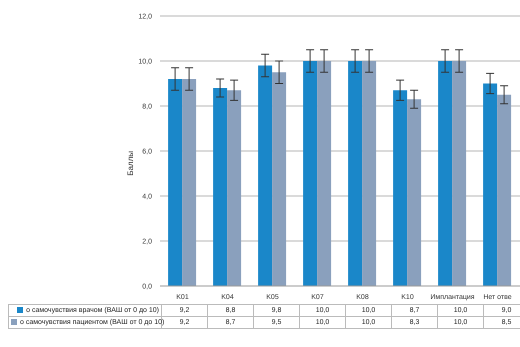 This screenshot has height=347, width=520. What do you see at coordinates (130, 163) in the screenshot?
I see `y-axis-title: Баллы` at bounding box center [130, 163].